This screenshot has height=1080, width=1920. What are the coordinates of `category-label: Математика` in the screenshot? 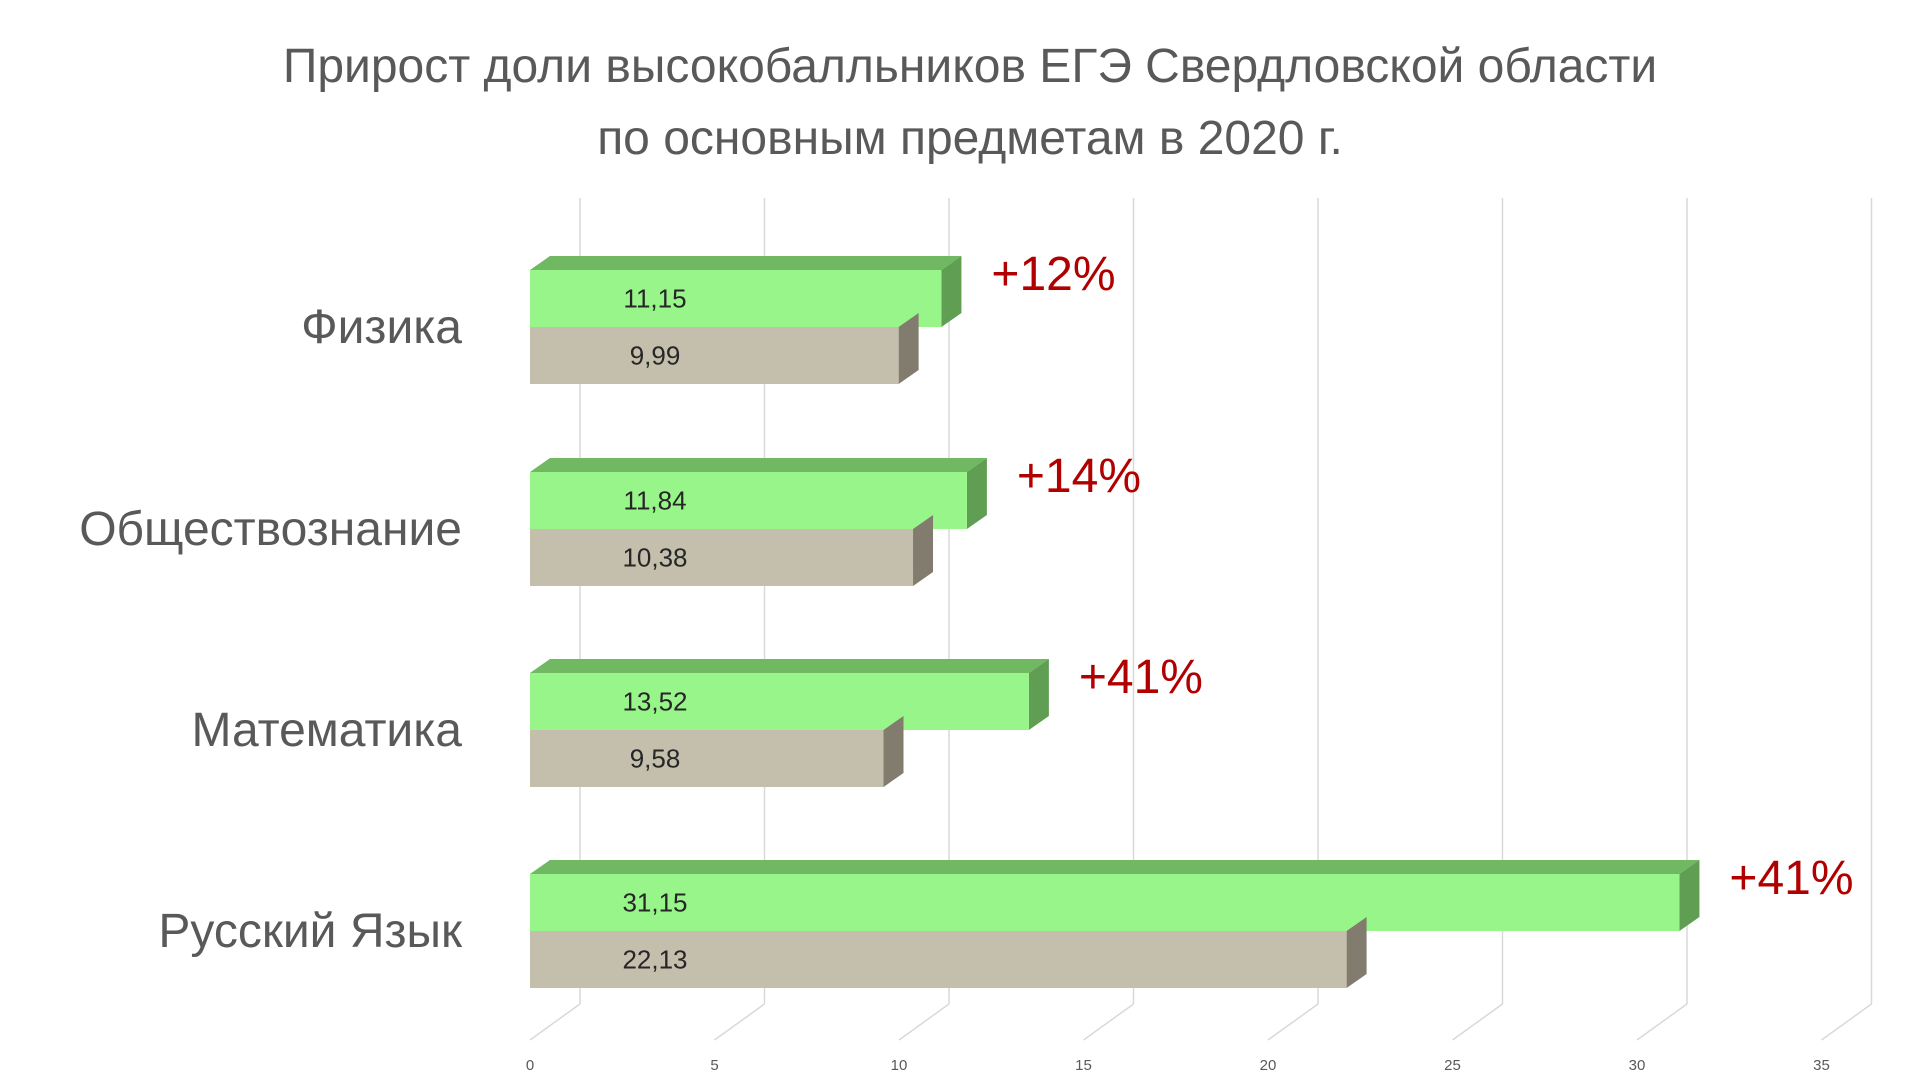 It's located at (327, 730).